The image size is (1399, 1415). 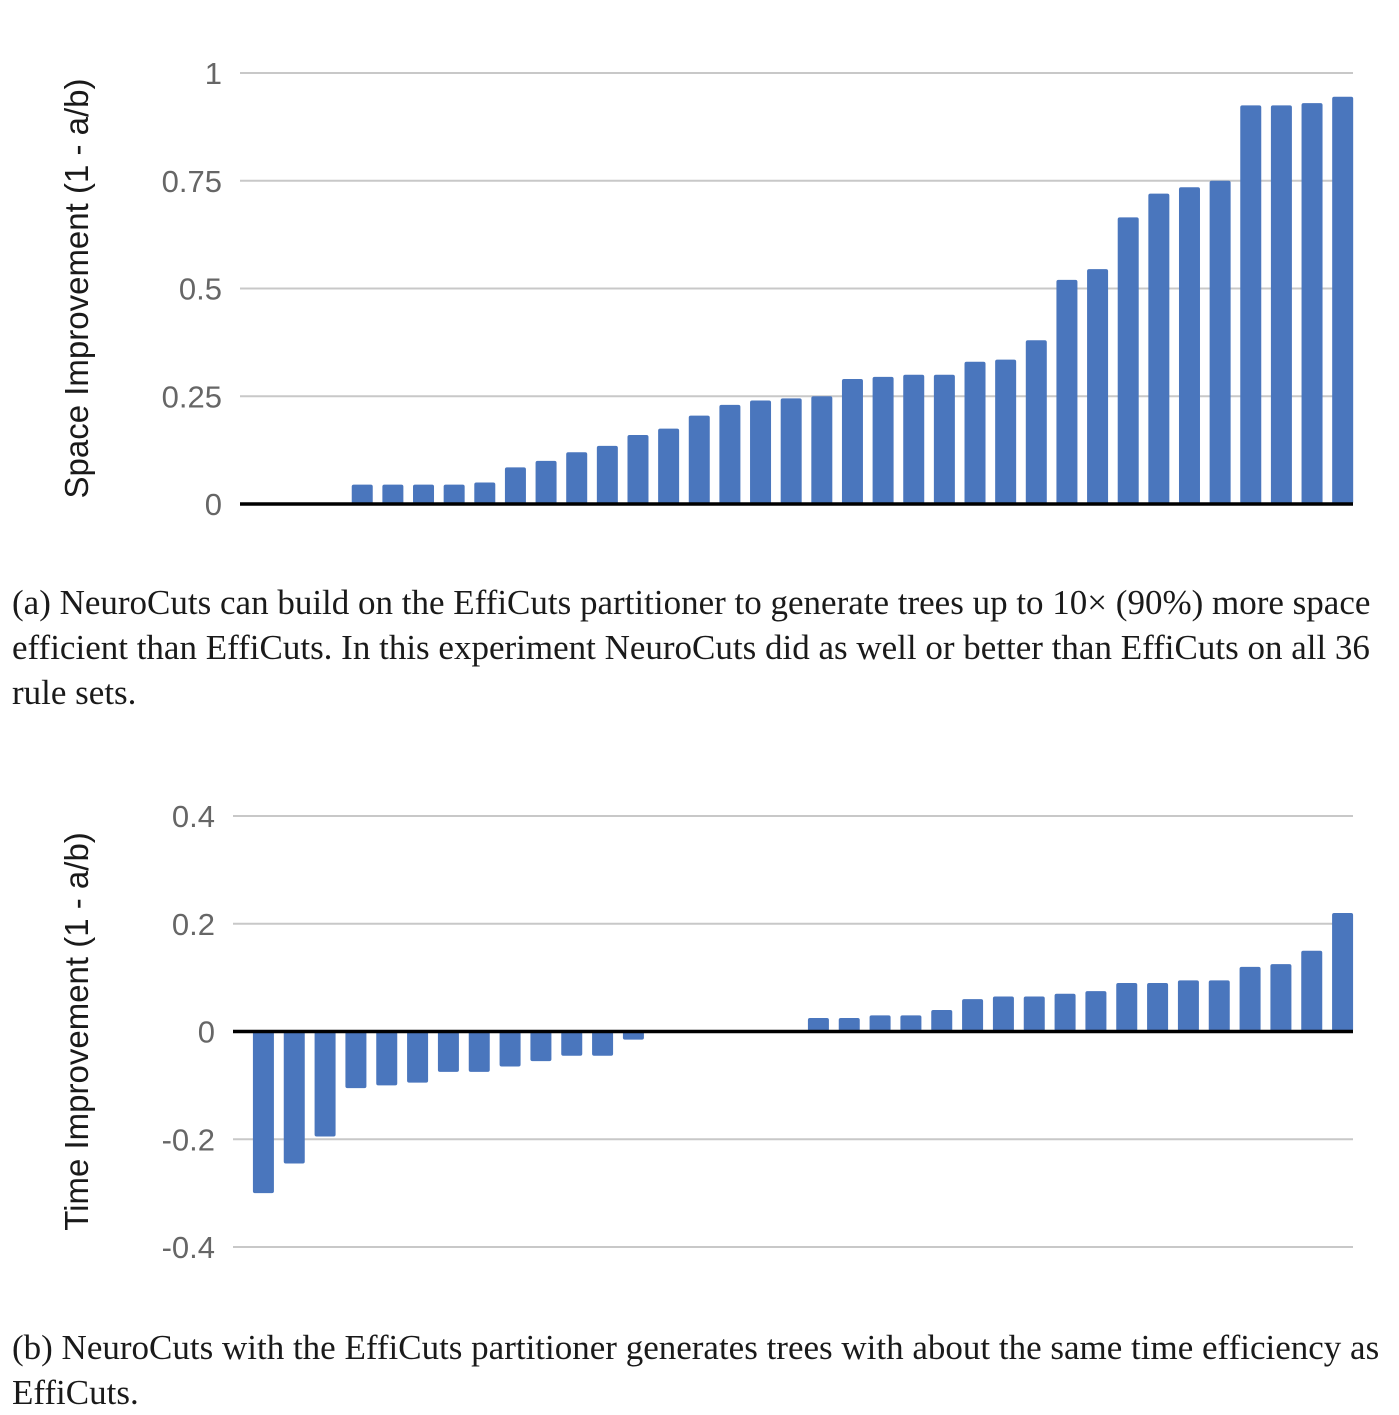 What do you see at coordinates (76, 288) in the screenshot?
I see `y-axis-label: Space Improvement (1 - a/b)` at bounding box center [76, 288].